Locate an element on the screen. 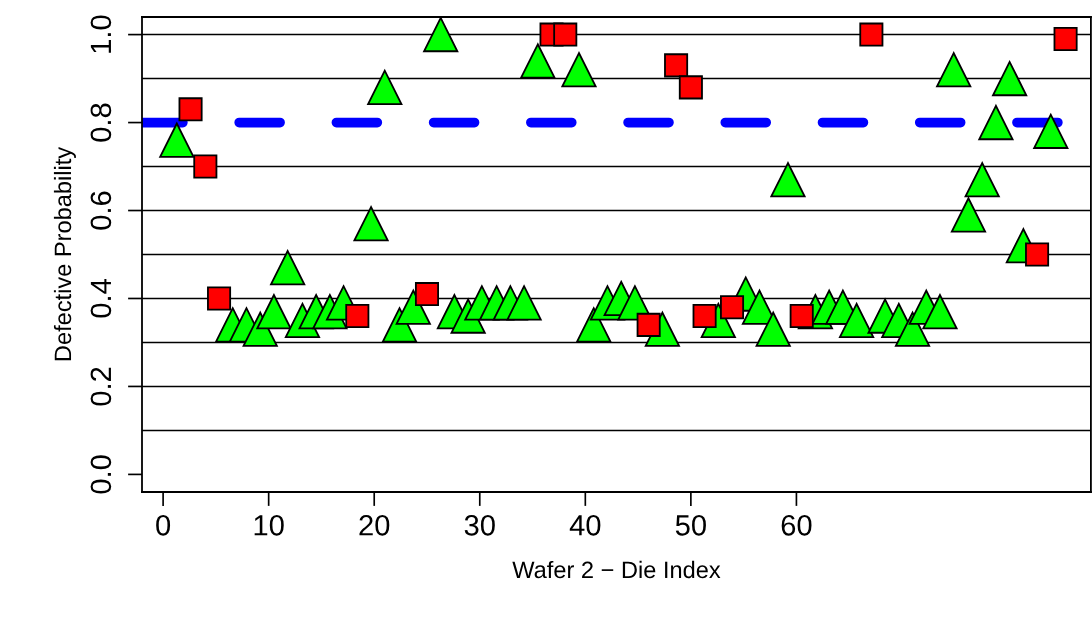 The image size is (1092, 625). x-tick-label: 60 is located at coordinates (796, 525).